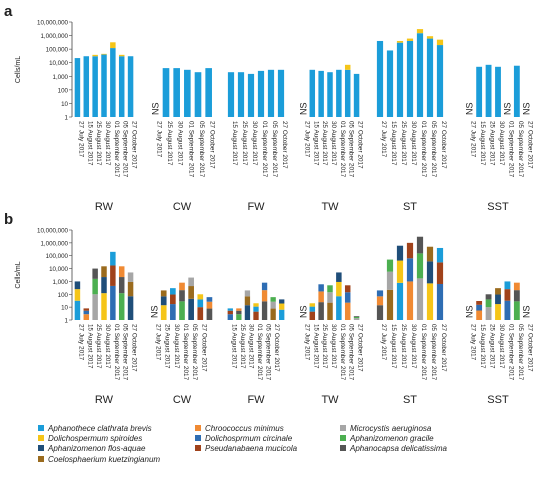  What do you see at coordinates (410, 207) in the screenshot?
I see `panel-a-site-label: ST` at bounding box center [410, 207].